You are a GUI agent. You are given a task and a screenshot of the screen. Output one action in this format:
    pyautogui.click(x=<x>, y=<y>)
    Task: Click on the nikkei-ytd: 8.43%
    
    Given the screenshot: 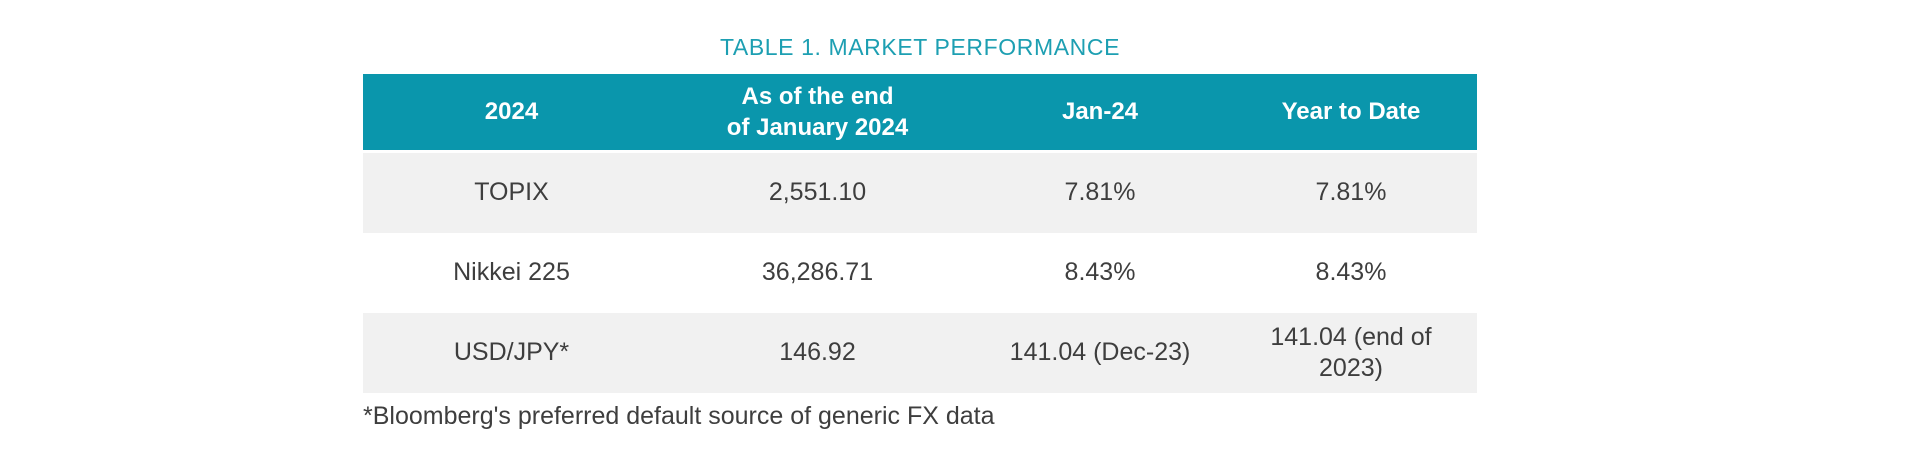 What is the action you would take?
    pyautogui.click(x=1351, y=272)
    